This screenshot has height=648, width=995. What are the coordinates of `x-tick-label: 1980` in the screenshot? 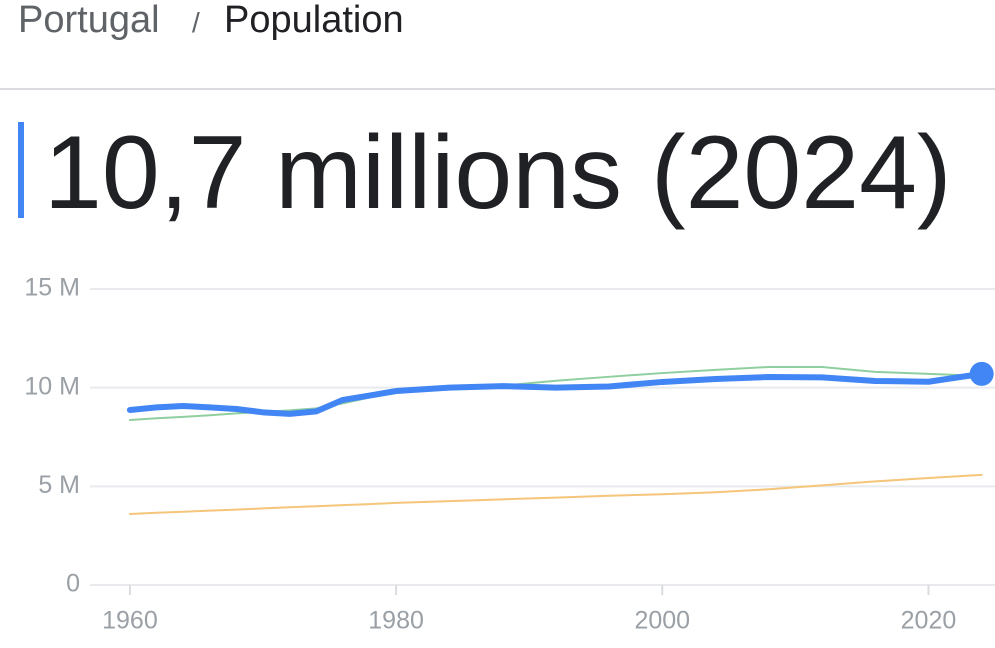 It's located at (396, 621).